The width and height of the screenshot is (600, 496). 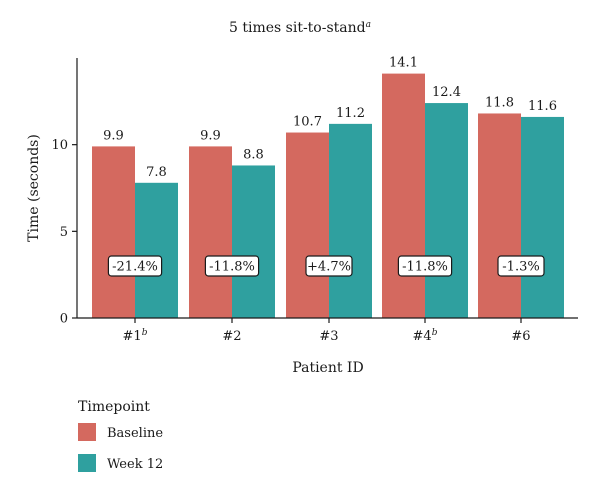 I want to click on legend-title: Timepoint, so click(x=114, y=407).